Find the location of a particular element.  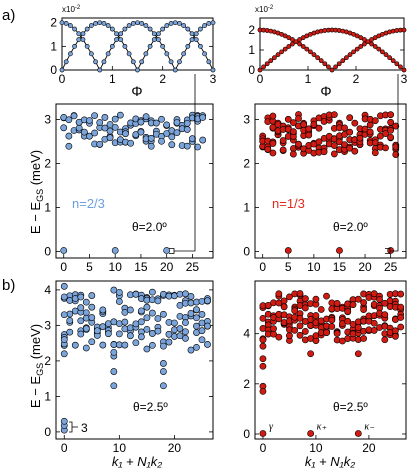

inset-xtick-label: 3 is located at coordinates (404, 79).